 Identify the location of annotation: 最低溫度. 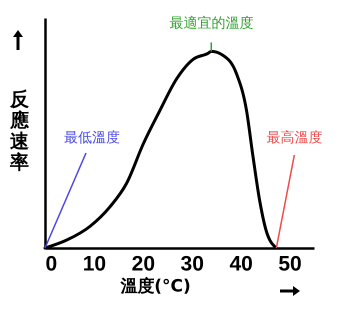
(92, 138).